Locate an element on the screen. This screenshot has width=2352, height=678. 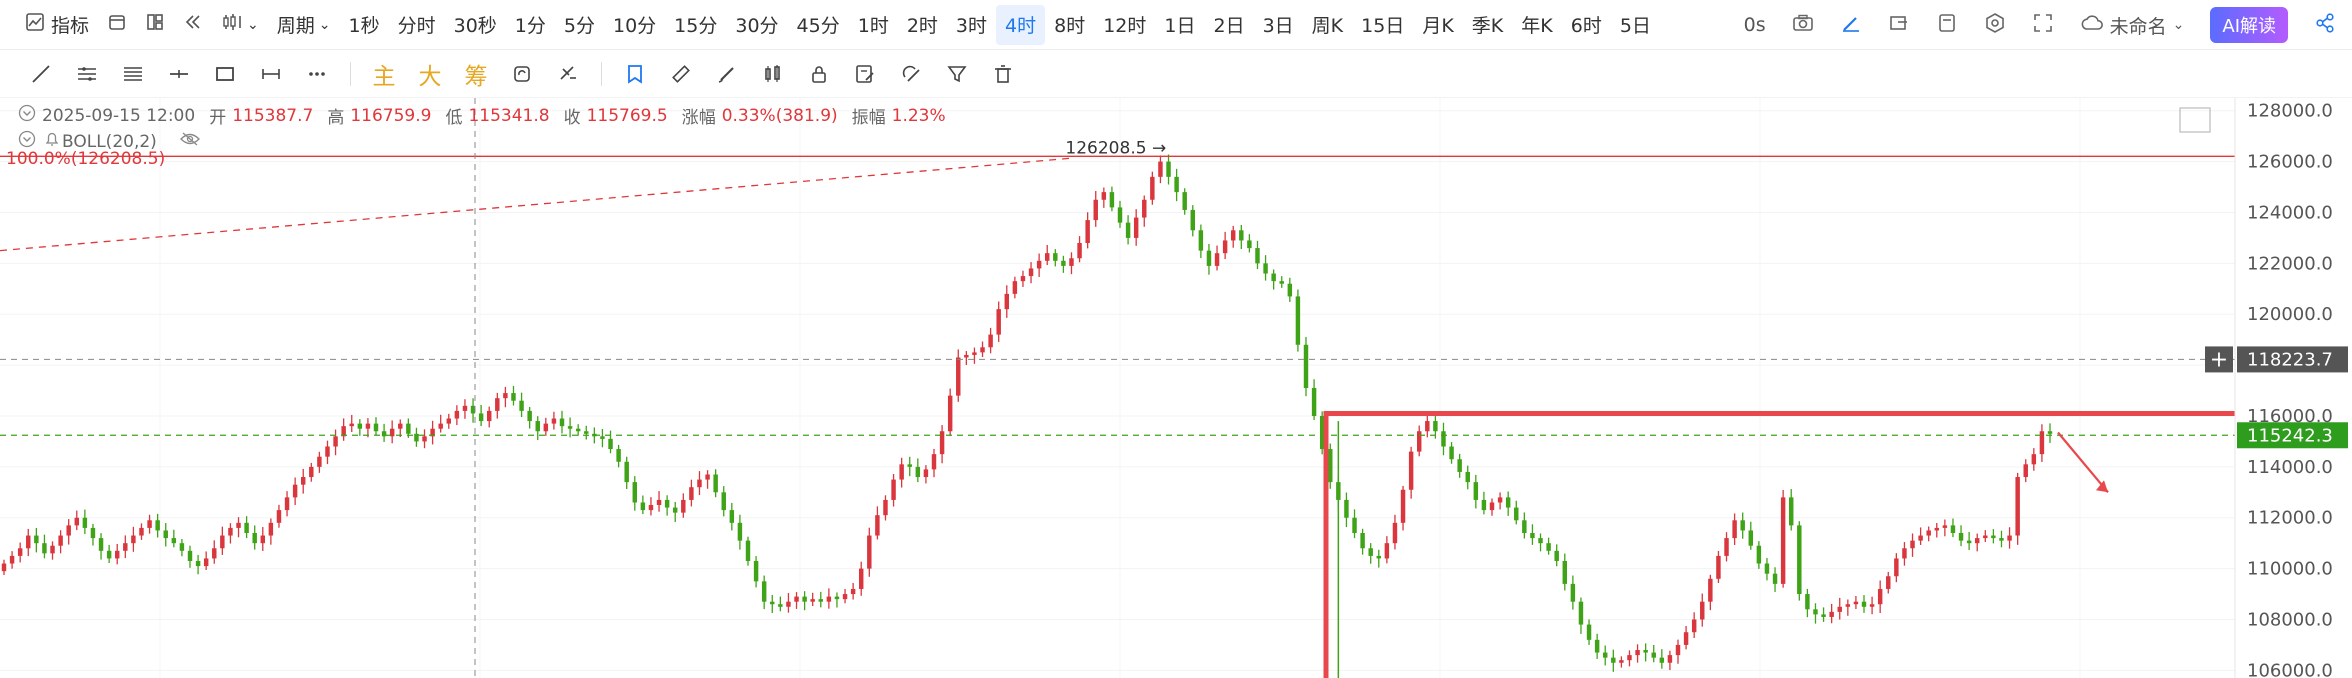
interval-tab: 1时 is located at coordinates (873, 26).